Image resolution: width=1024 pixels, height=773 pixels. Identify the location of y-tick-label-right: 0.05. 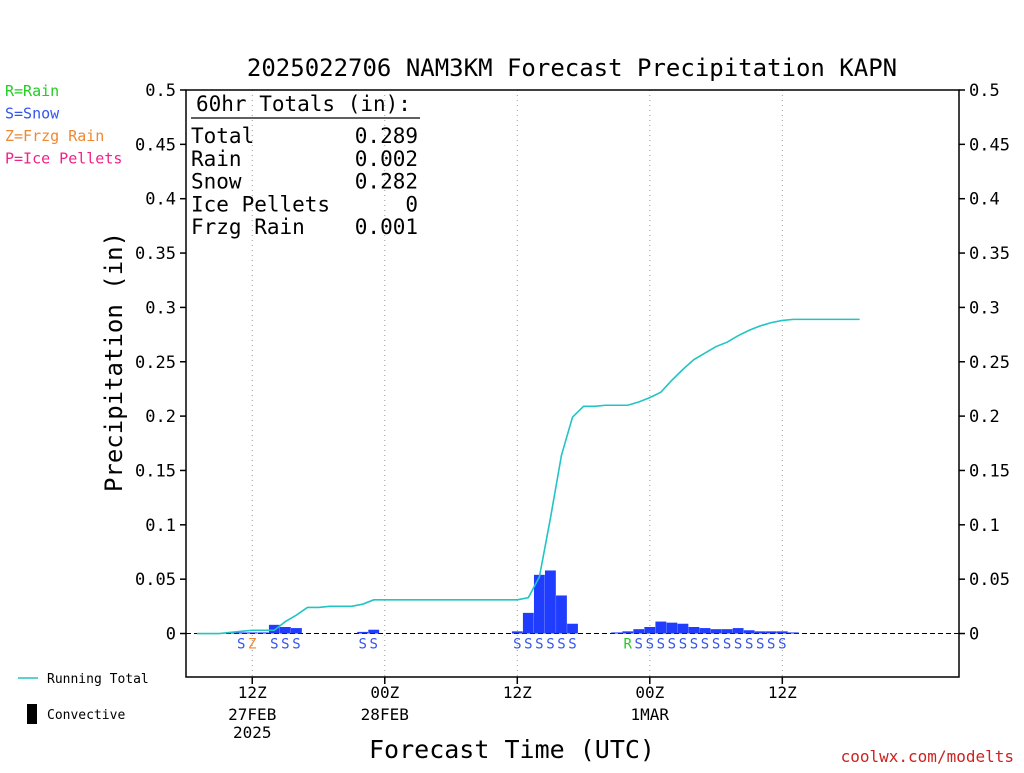
(989, 580).